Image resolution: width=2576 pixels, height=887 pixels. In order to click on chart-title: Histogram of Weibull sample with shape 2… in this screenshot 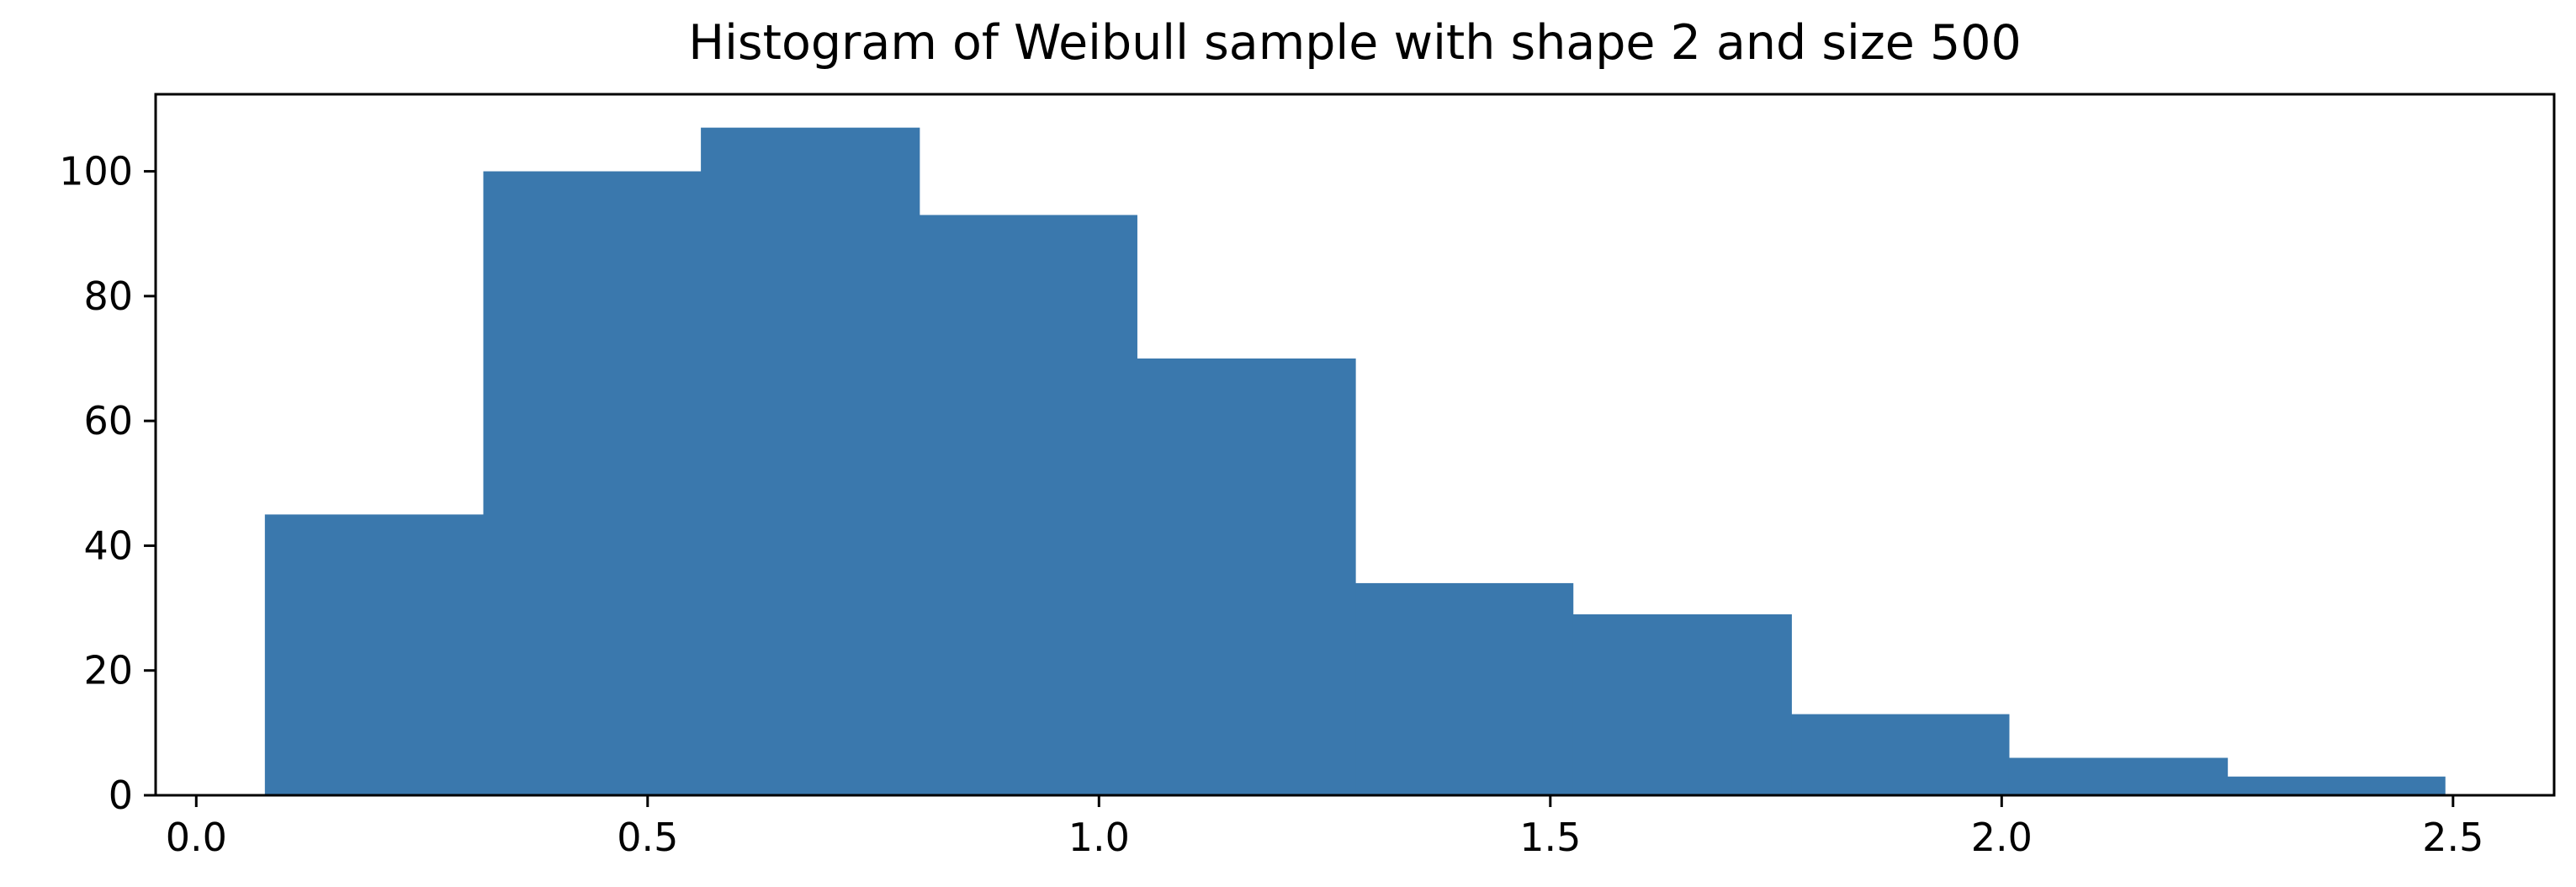, I will do `click(1355, 43)`.